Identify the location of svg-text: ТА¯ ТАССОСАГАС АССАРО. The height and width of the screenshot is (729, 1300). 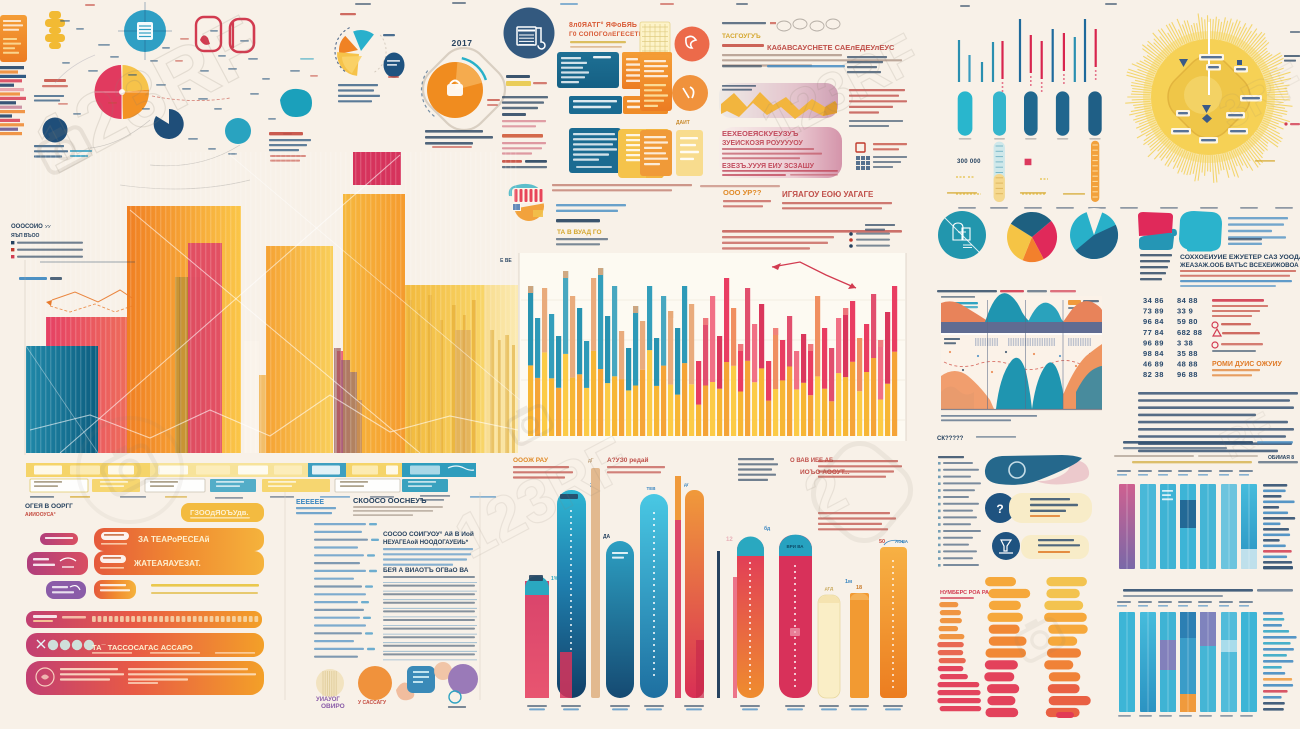
(142, 647).